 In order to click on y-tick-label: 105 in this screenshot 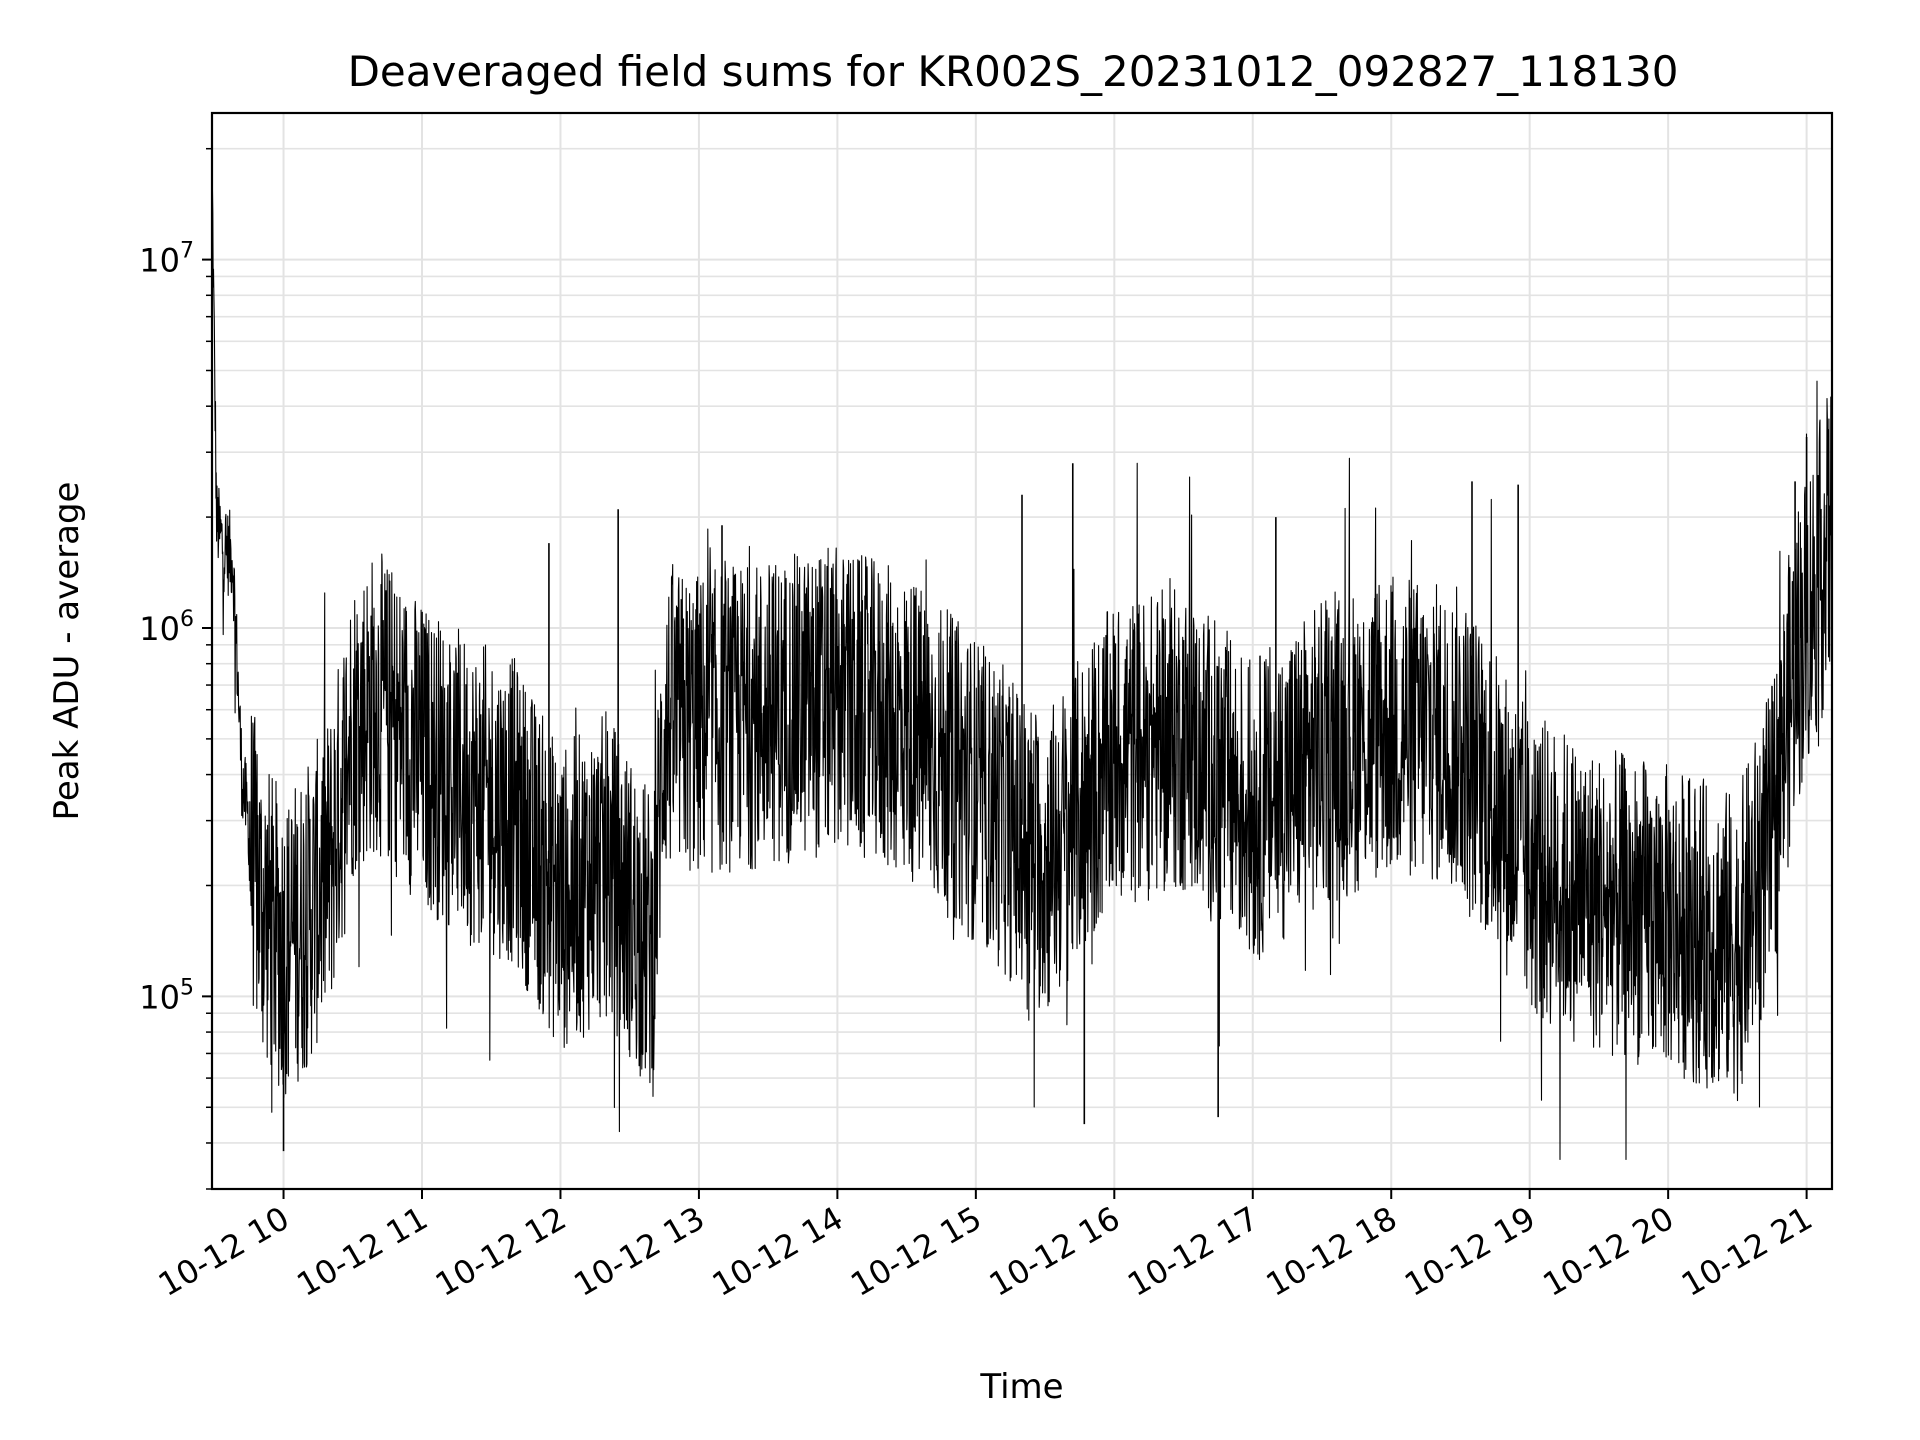, I will do `click(166, 995)`.